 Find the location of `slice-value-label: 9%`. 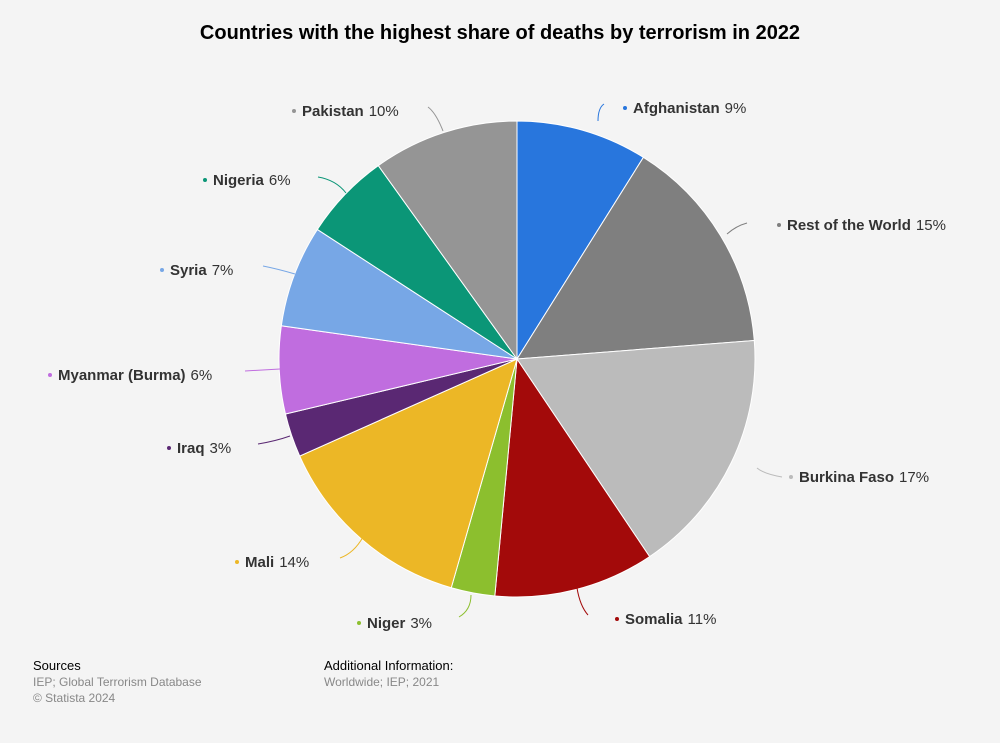

slice-value-label: 9% is located at coordinates (736, 108).